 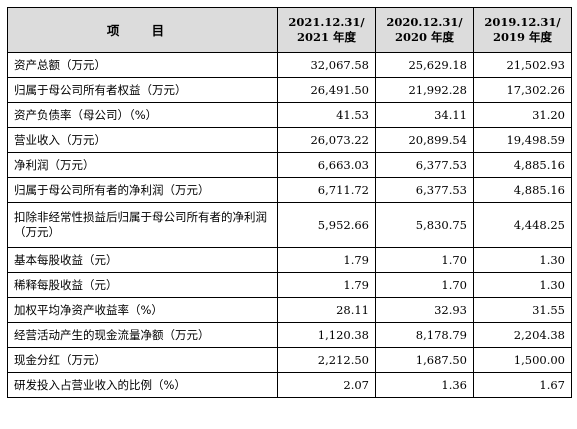 I want to click on header-period-2019: 2019.12.31/ 2019 年度, so click(x=522, y=30).